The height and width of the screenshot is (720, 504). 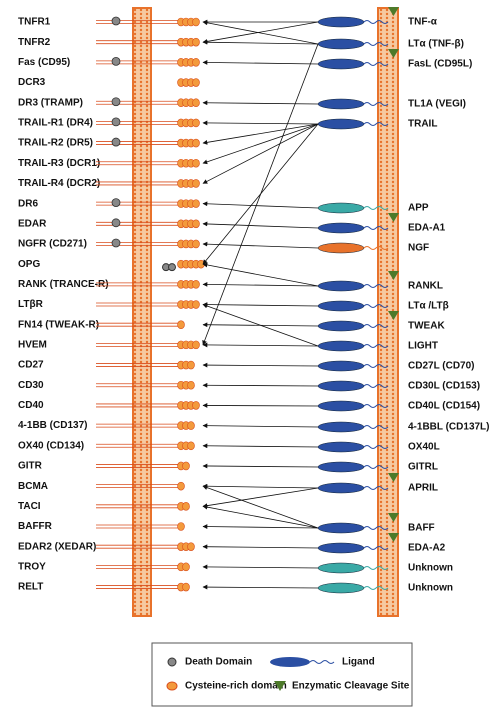 What do you see at coordinates (59, 183) in the screenshot?
I see `receptor-label: TRAIL-R4 (DCR2)` at bounding box center [59, 183].